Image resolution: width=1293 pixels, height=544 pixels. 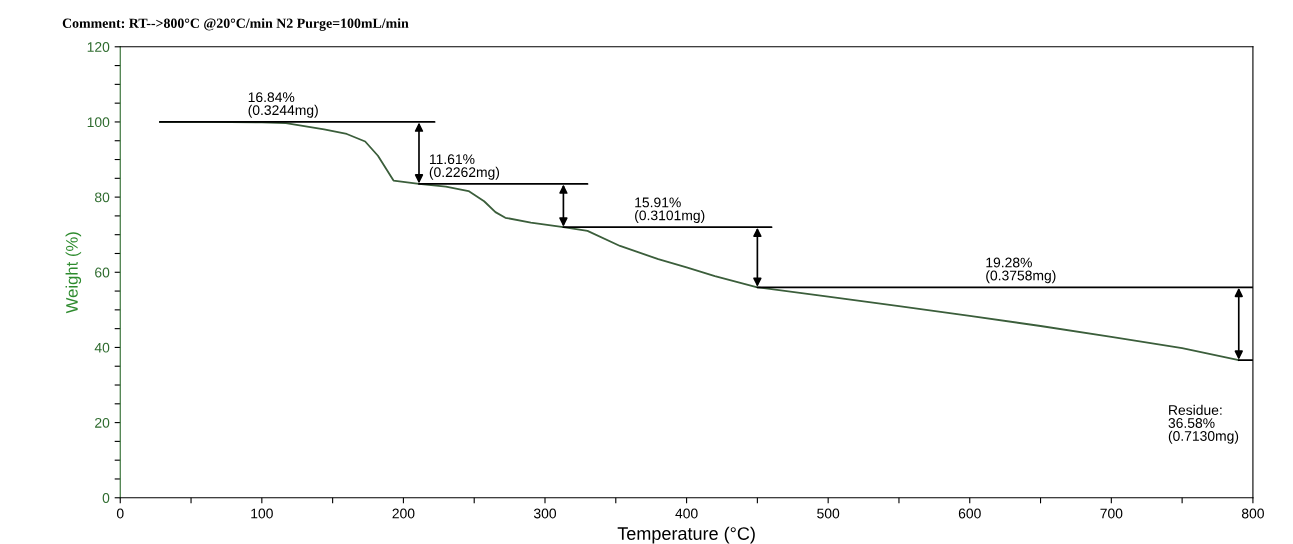 I want to click on y-tick-label: 80, so click(x=102, y=197).